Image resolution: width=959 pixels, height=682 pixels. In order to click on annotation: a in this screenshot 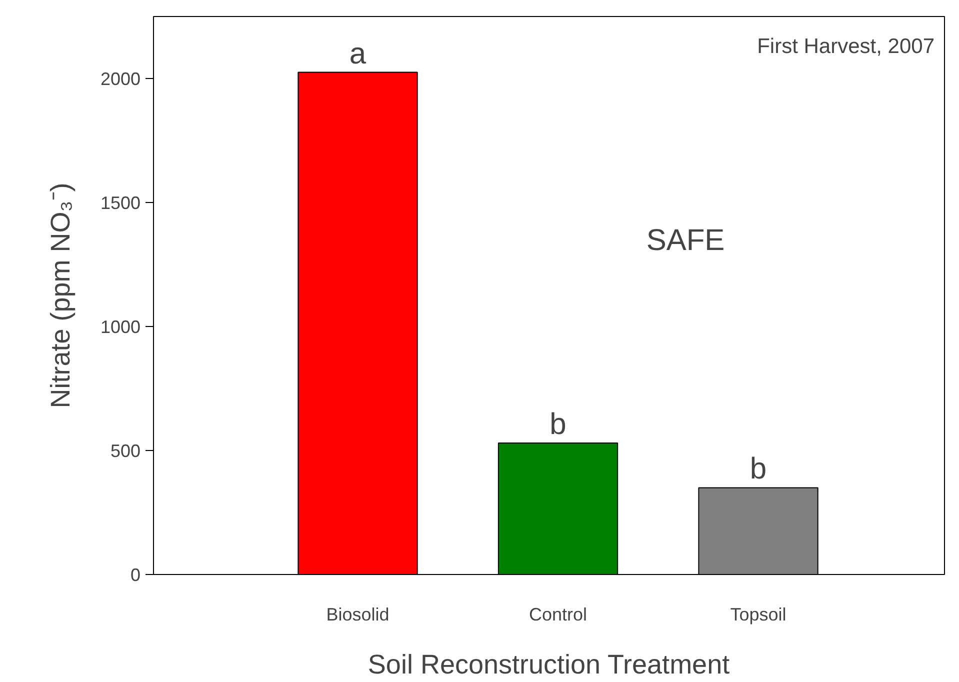, I will do `click(357, 53)`.